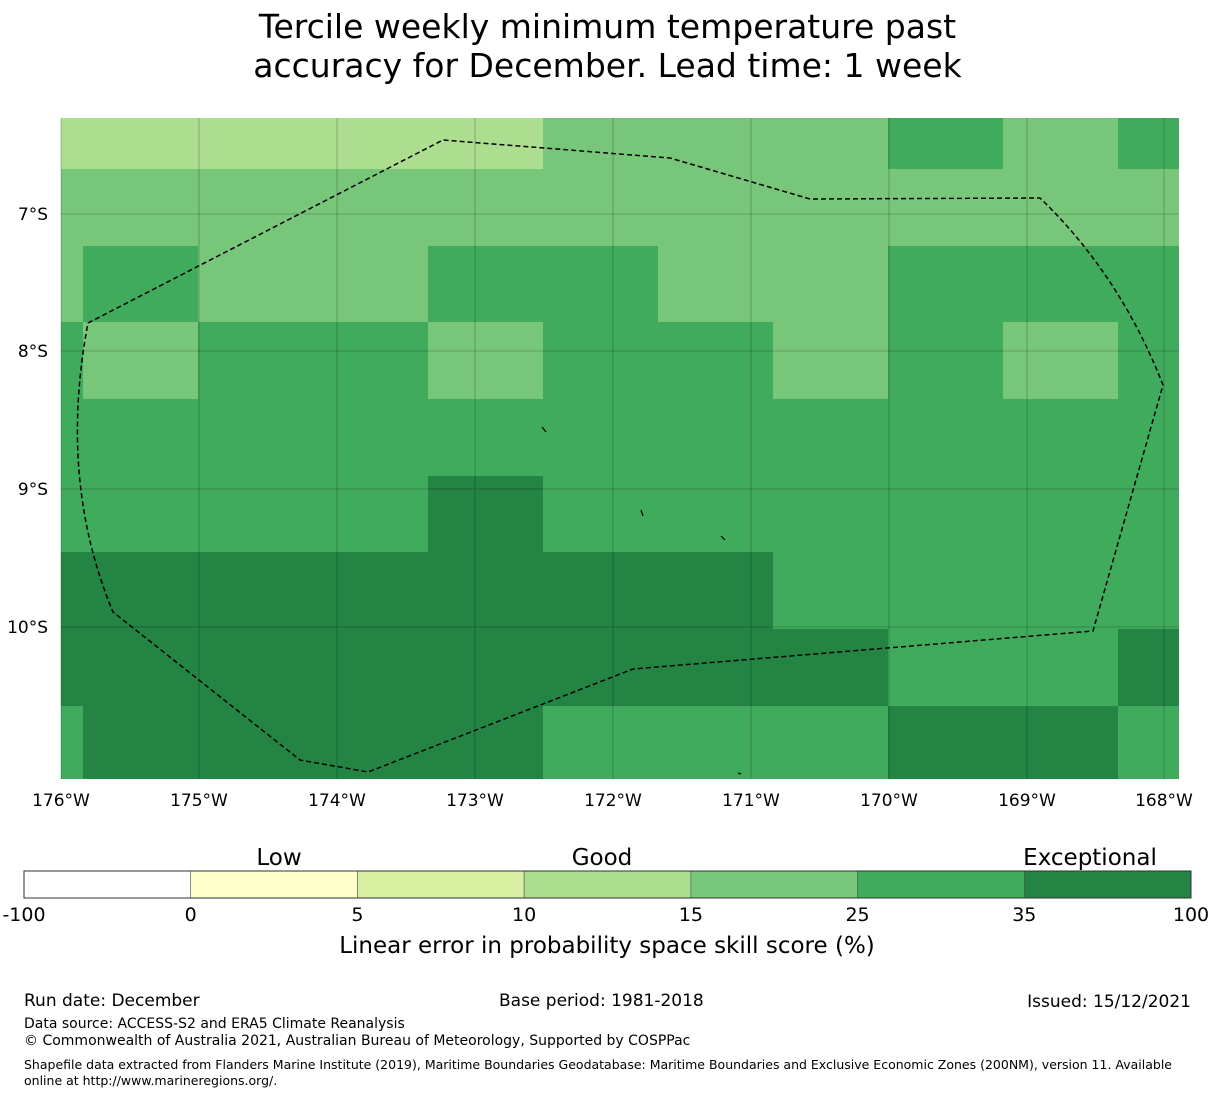  What do you see at coordinates (889, 801) in the screenshot?
I see `x-tick-label: 170°W` at bounding box center [889, 801].